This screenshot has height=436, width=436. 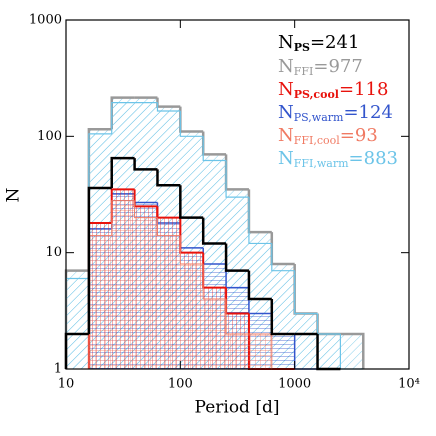 I want to click on x-tick-label: 100, so click(x=180, y=384).